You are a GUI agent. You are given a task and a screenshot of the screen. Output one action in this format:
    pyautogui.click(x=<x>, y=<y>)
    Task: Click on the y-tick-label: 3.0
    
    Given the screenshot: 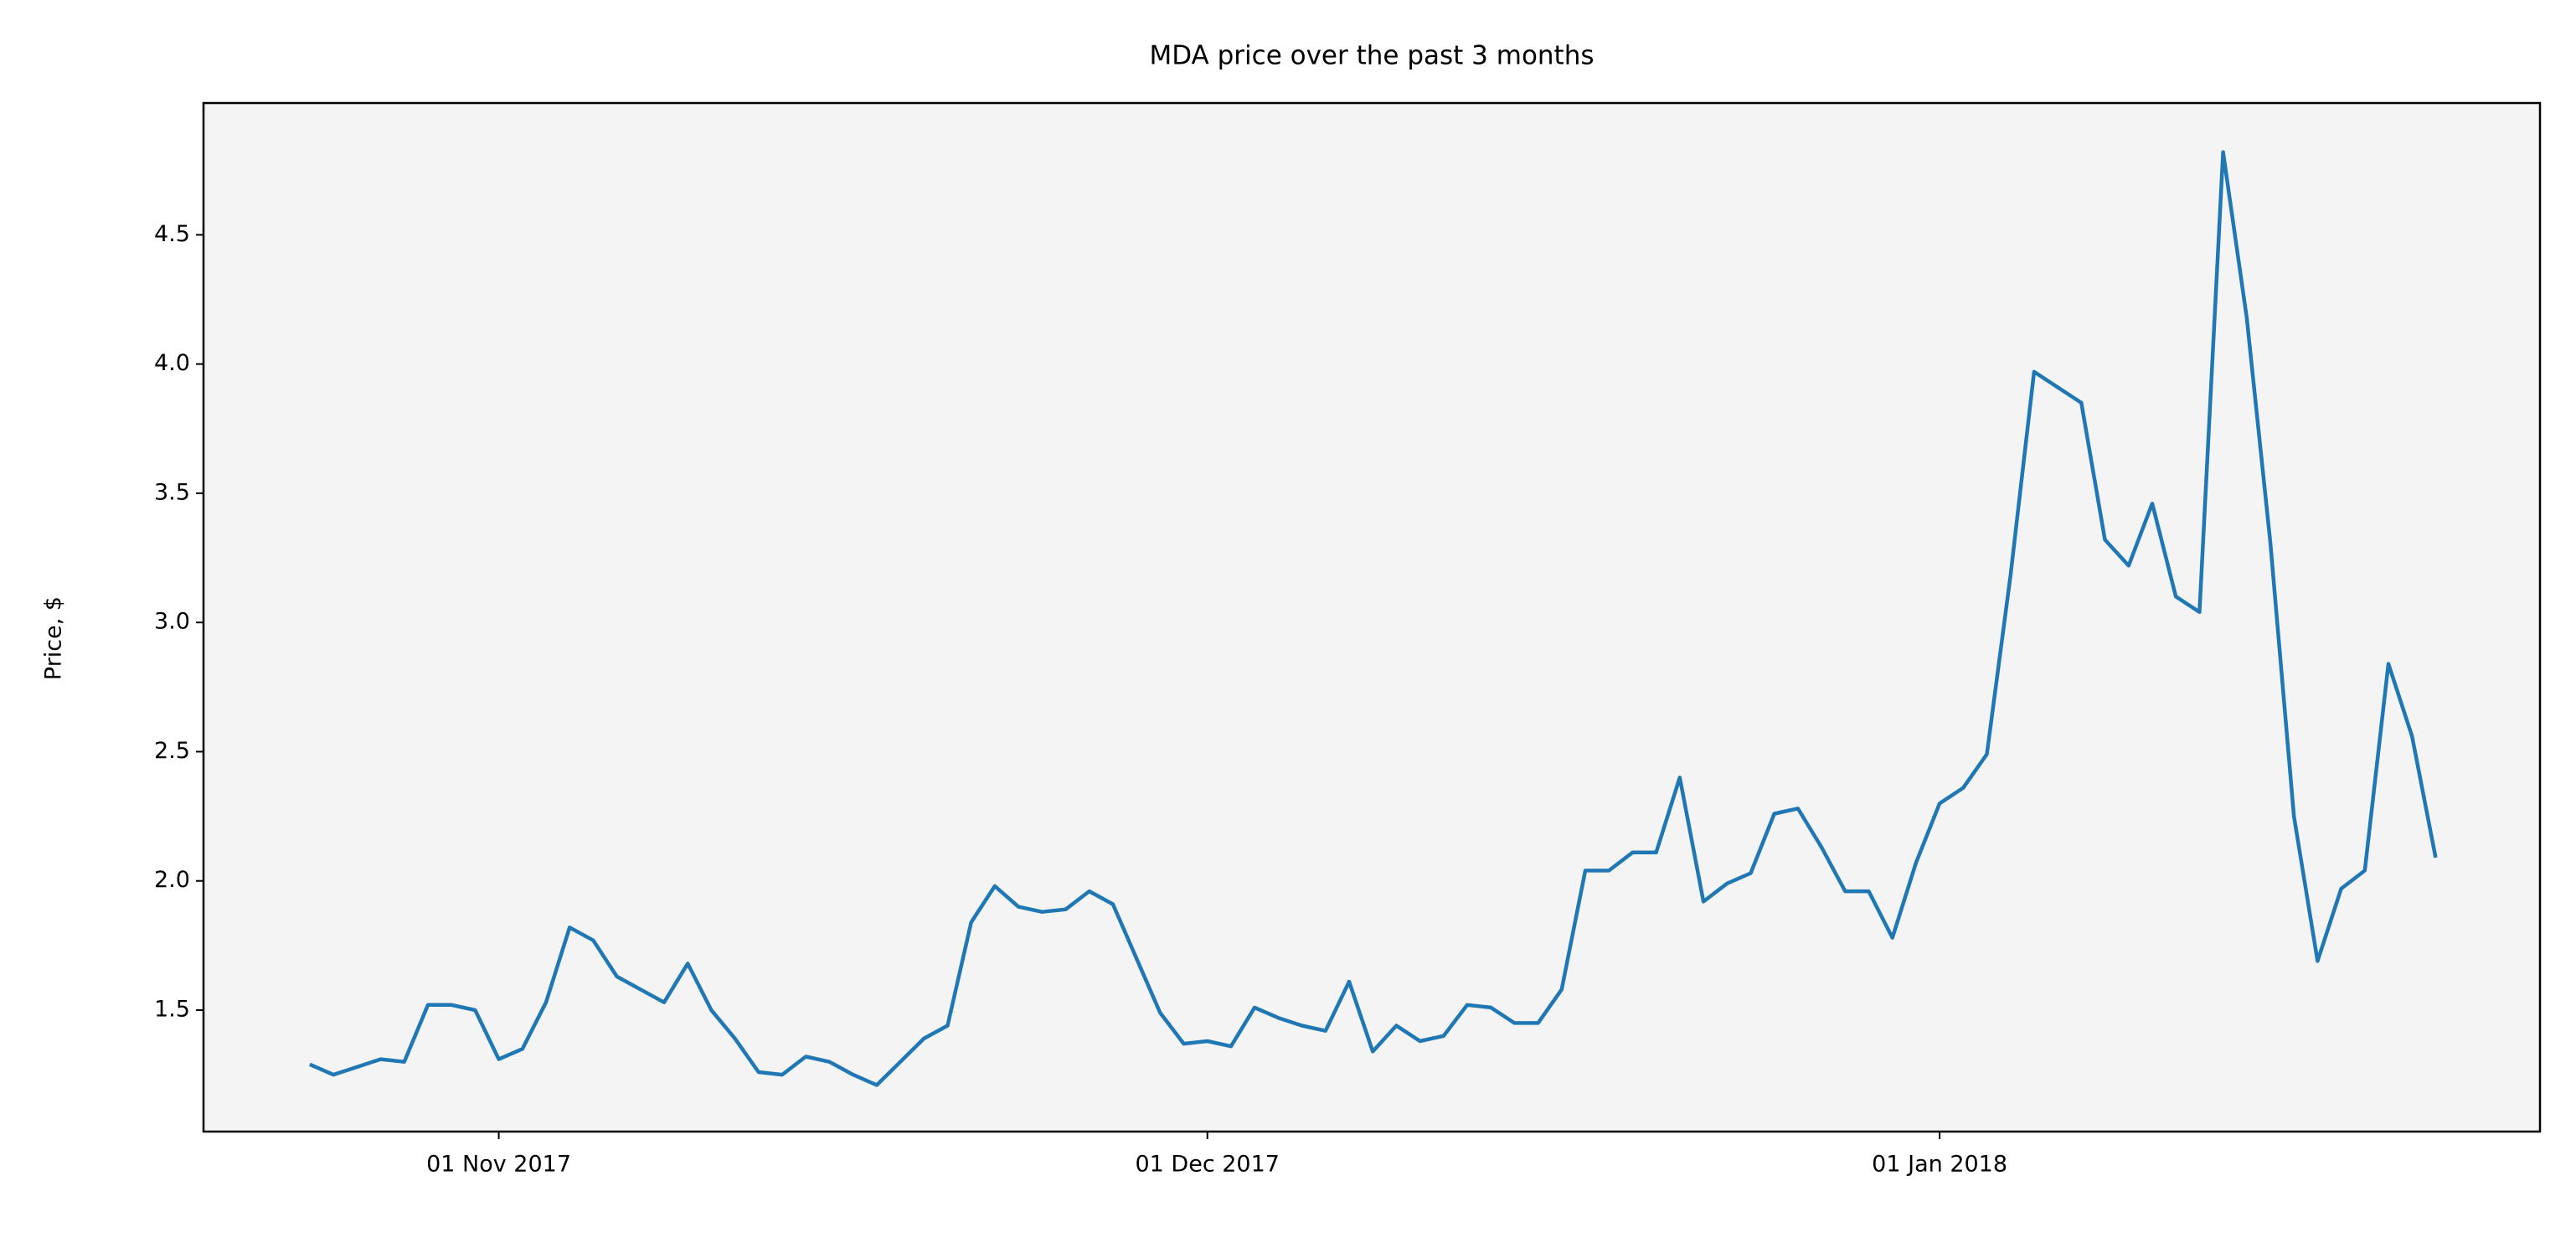 What is the action you would take?
    pyautogui.click(x=172, y=622)
    